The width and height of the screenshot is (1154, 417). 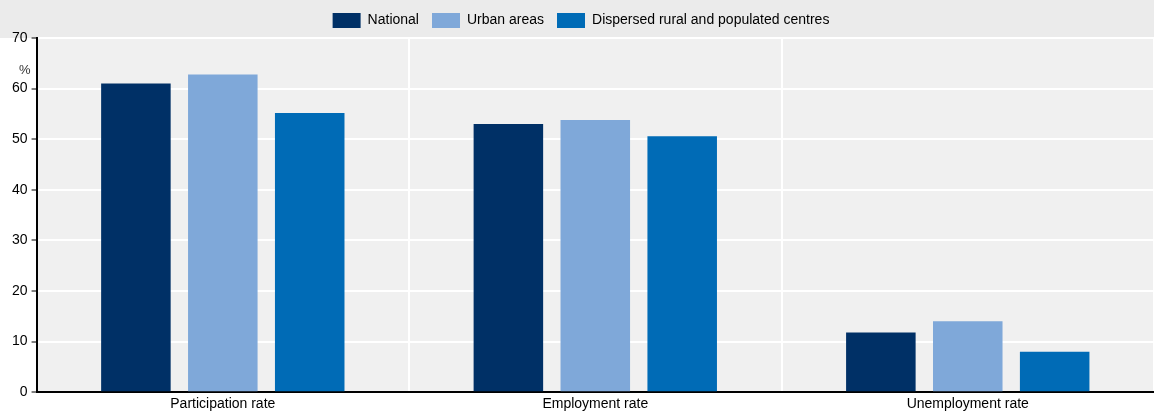 What do you see at coordinates (19, 36) in the screenshot?
I see `y-tick-label: 70` at bounding box center [19, 36].